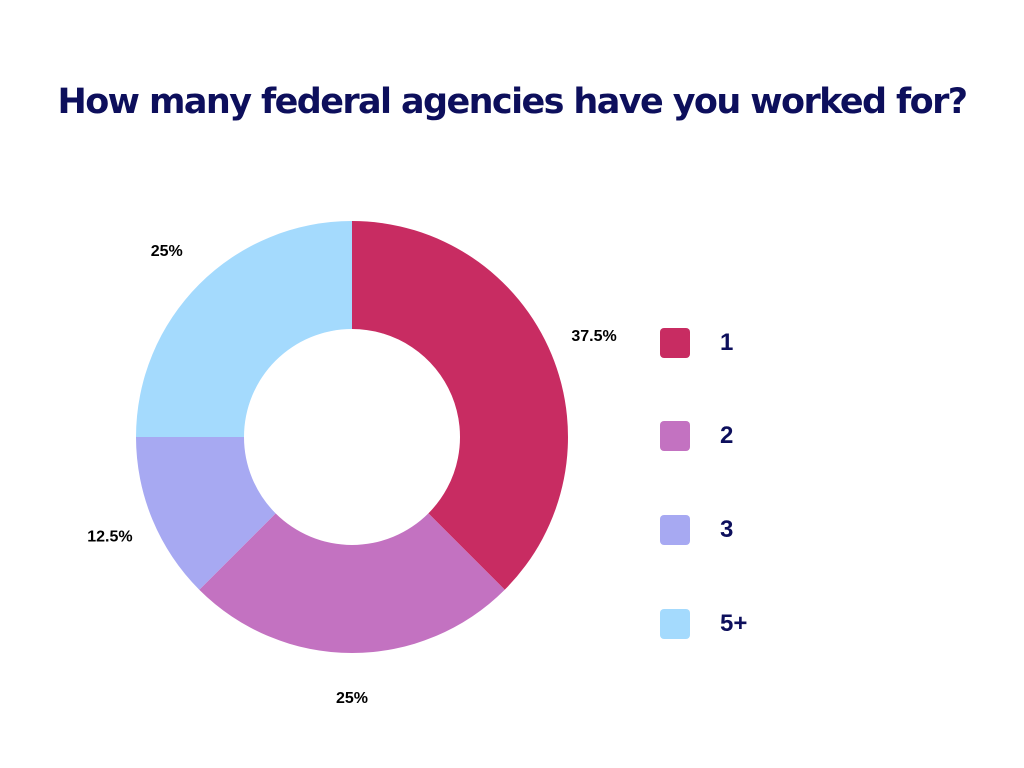 This screenshot has height=768, width=1024. I want to click on data-label-1: 37.5%, so click(593, 336).